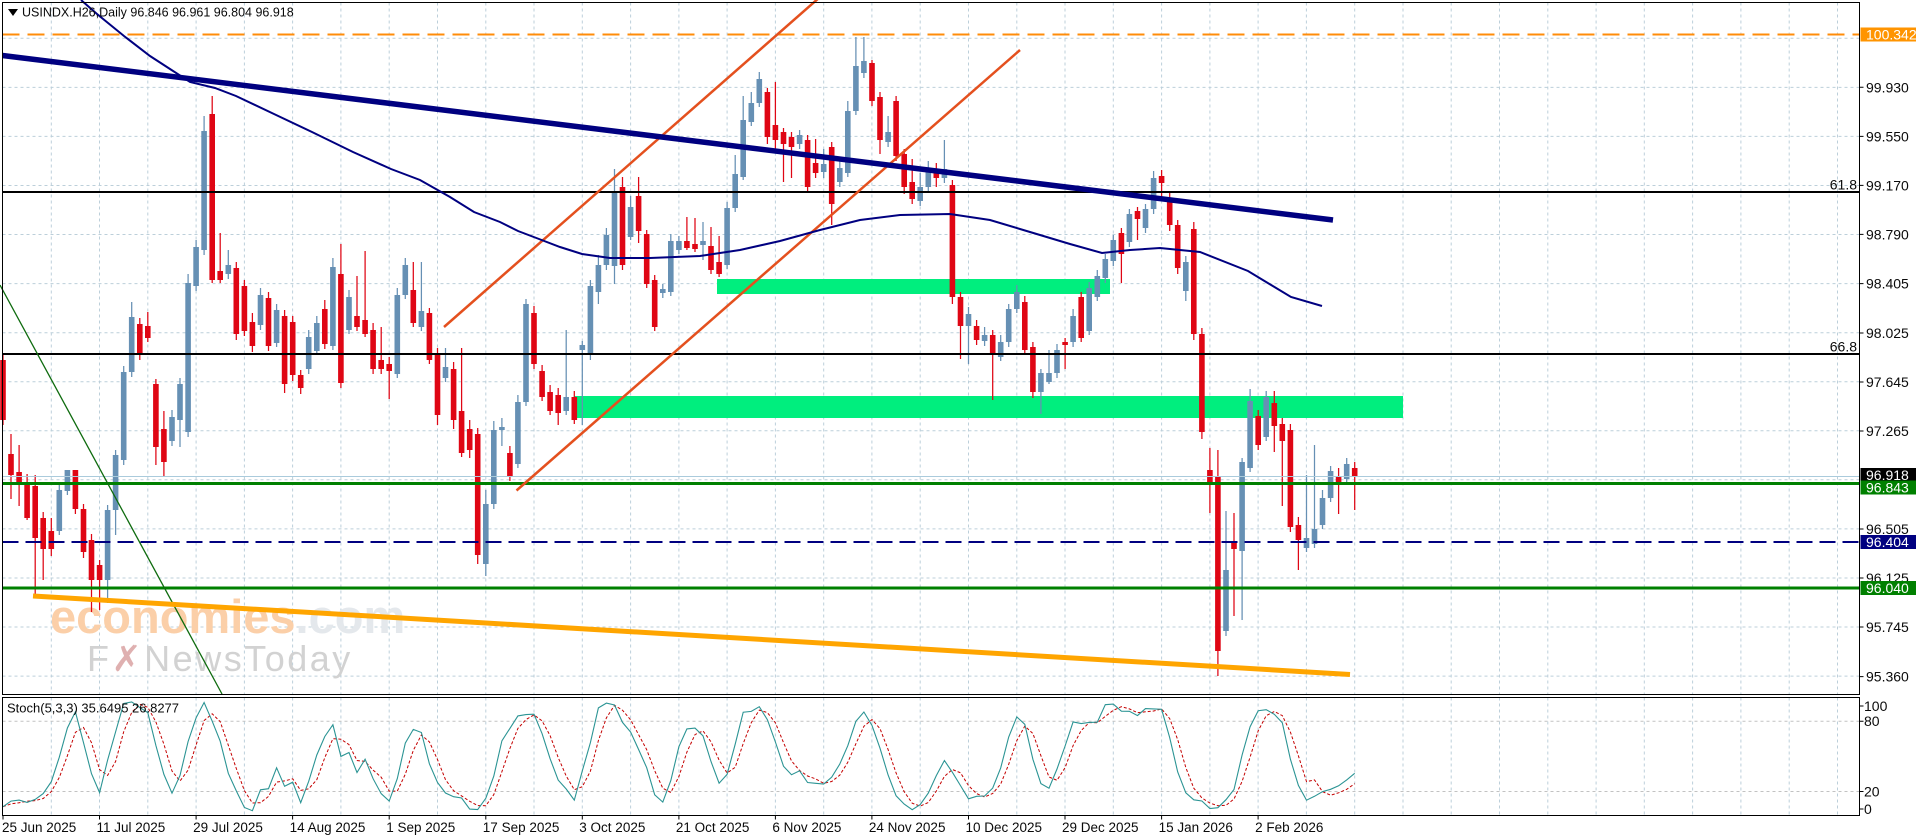  Describe the element at coordinates (612, 827) in the screenshot. I see `svg-text: 3 Oct 2025` at that location.